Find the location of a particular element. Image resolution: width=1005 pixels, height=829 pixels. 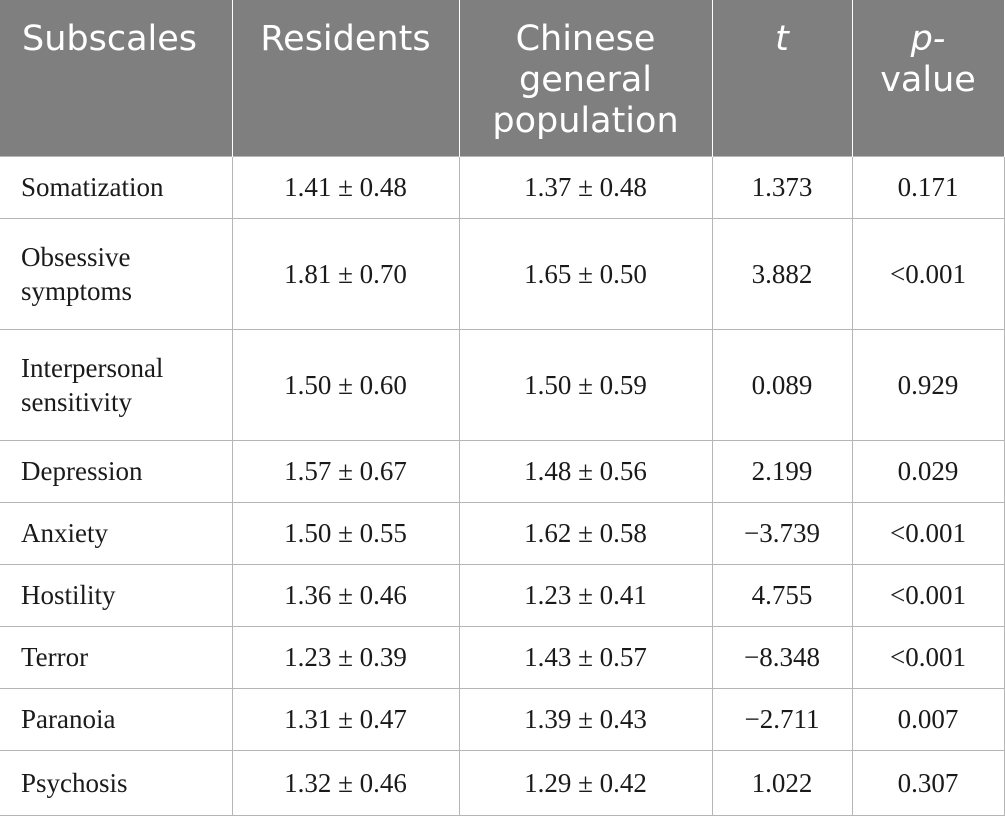

t-value: 1.373 is located at coordinates (782, 187).